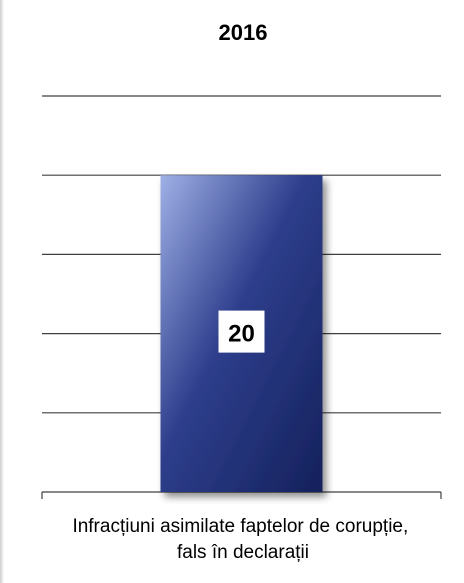  What do you see at coordinates (243, 32) in the screenshot?
I see `chart-title: 2016` at bounding box center [243, 32].